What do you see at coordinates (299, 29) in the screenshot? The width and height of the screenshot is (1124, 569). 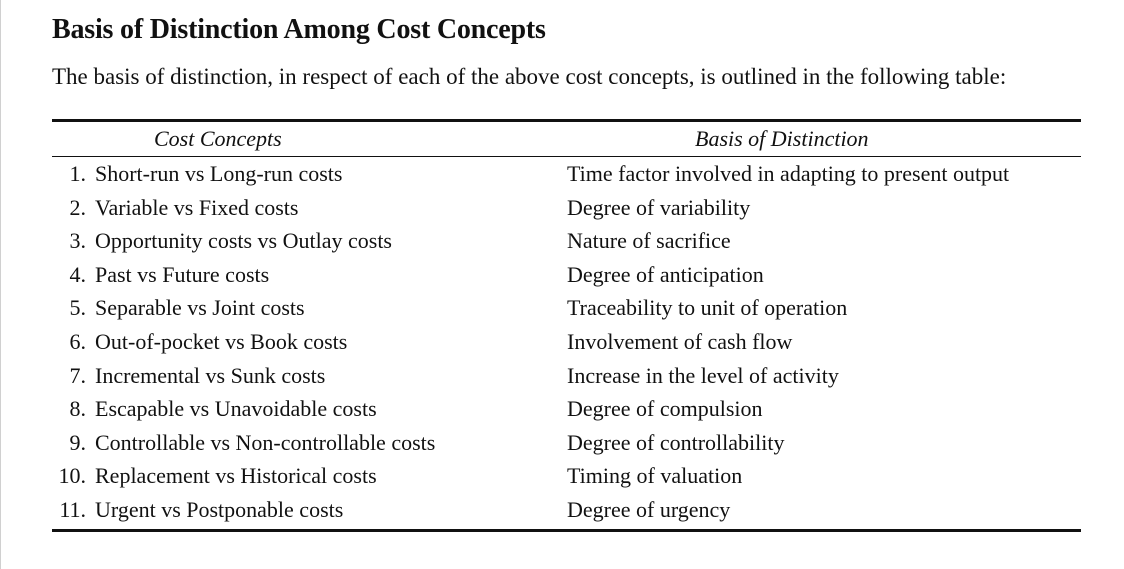 I see `section-heading: Basis of Distinction Among Cost Concepts` at bounding box center [299, 29].